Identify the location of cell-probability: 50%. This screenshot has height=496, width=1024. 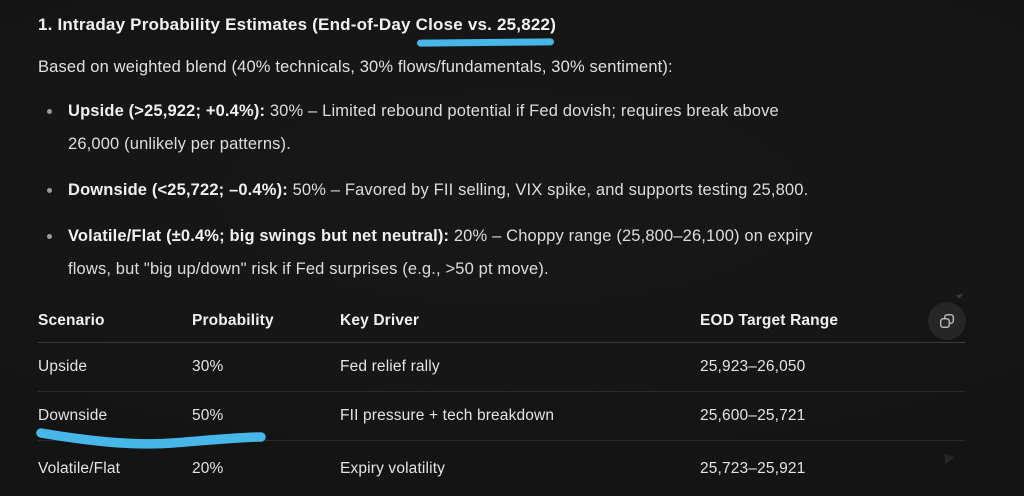
(208, 415).